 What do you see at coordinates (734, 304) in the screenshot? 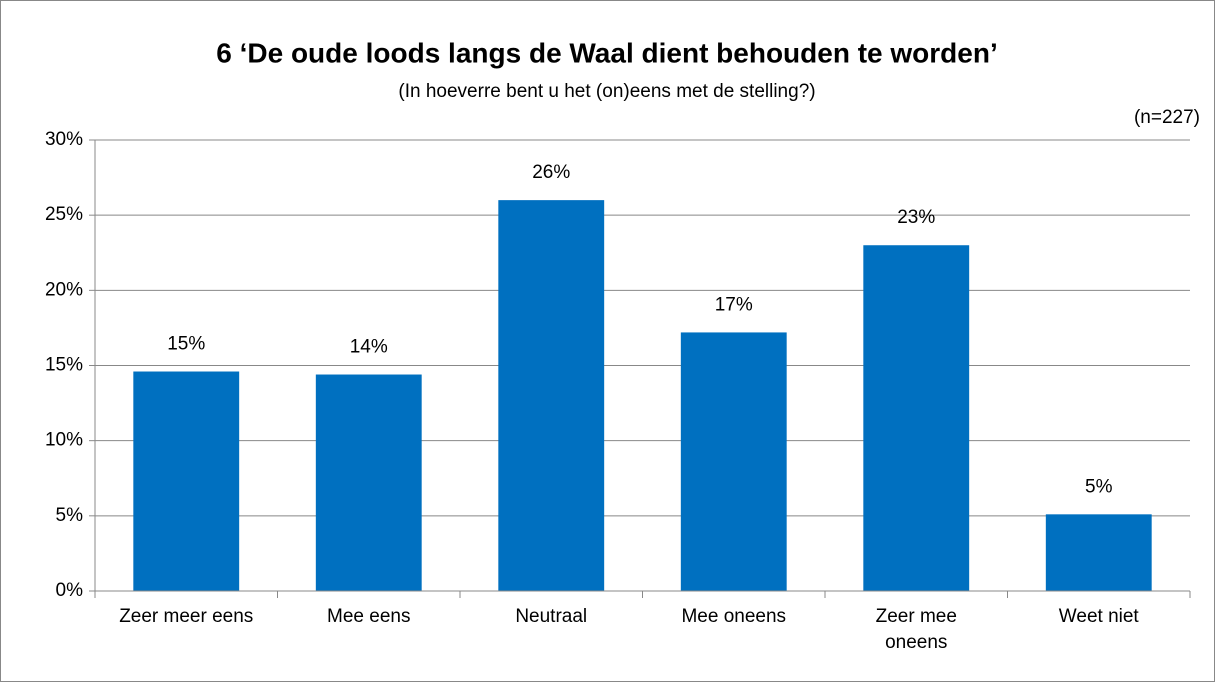
I see `data-label: 17%` at bounding box center [734, 304].